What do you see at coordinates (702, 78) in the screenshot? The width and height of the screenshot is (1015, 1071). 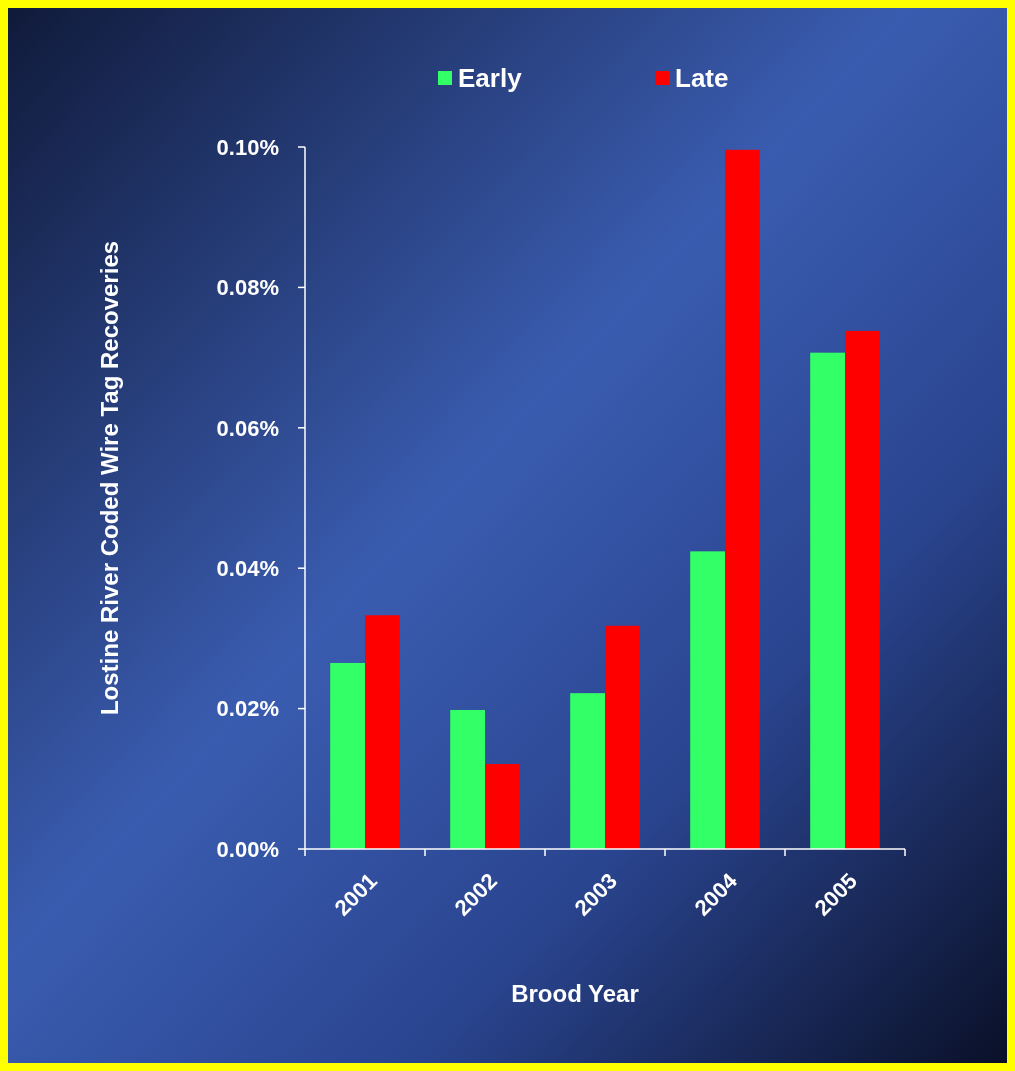 I see `legend-label: Late` at bounding box center [702, 78].